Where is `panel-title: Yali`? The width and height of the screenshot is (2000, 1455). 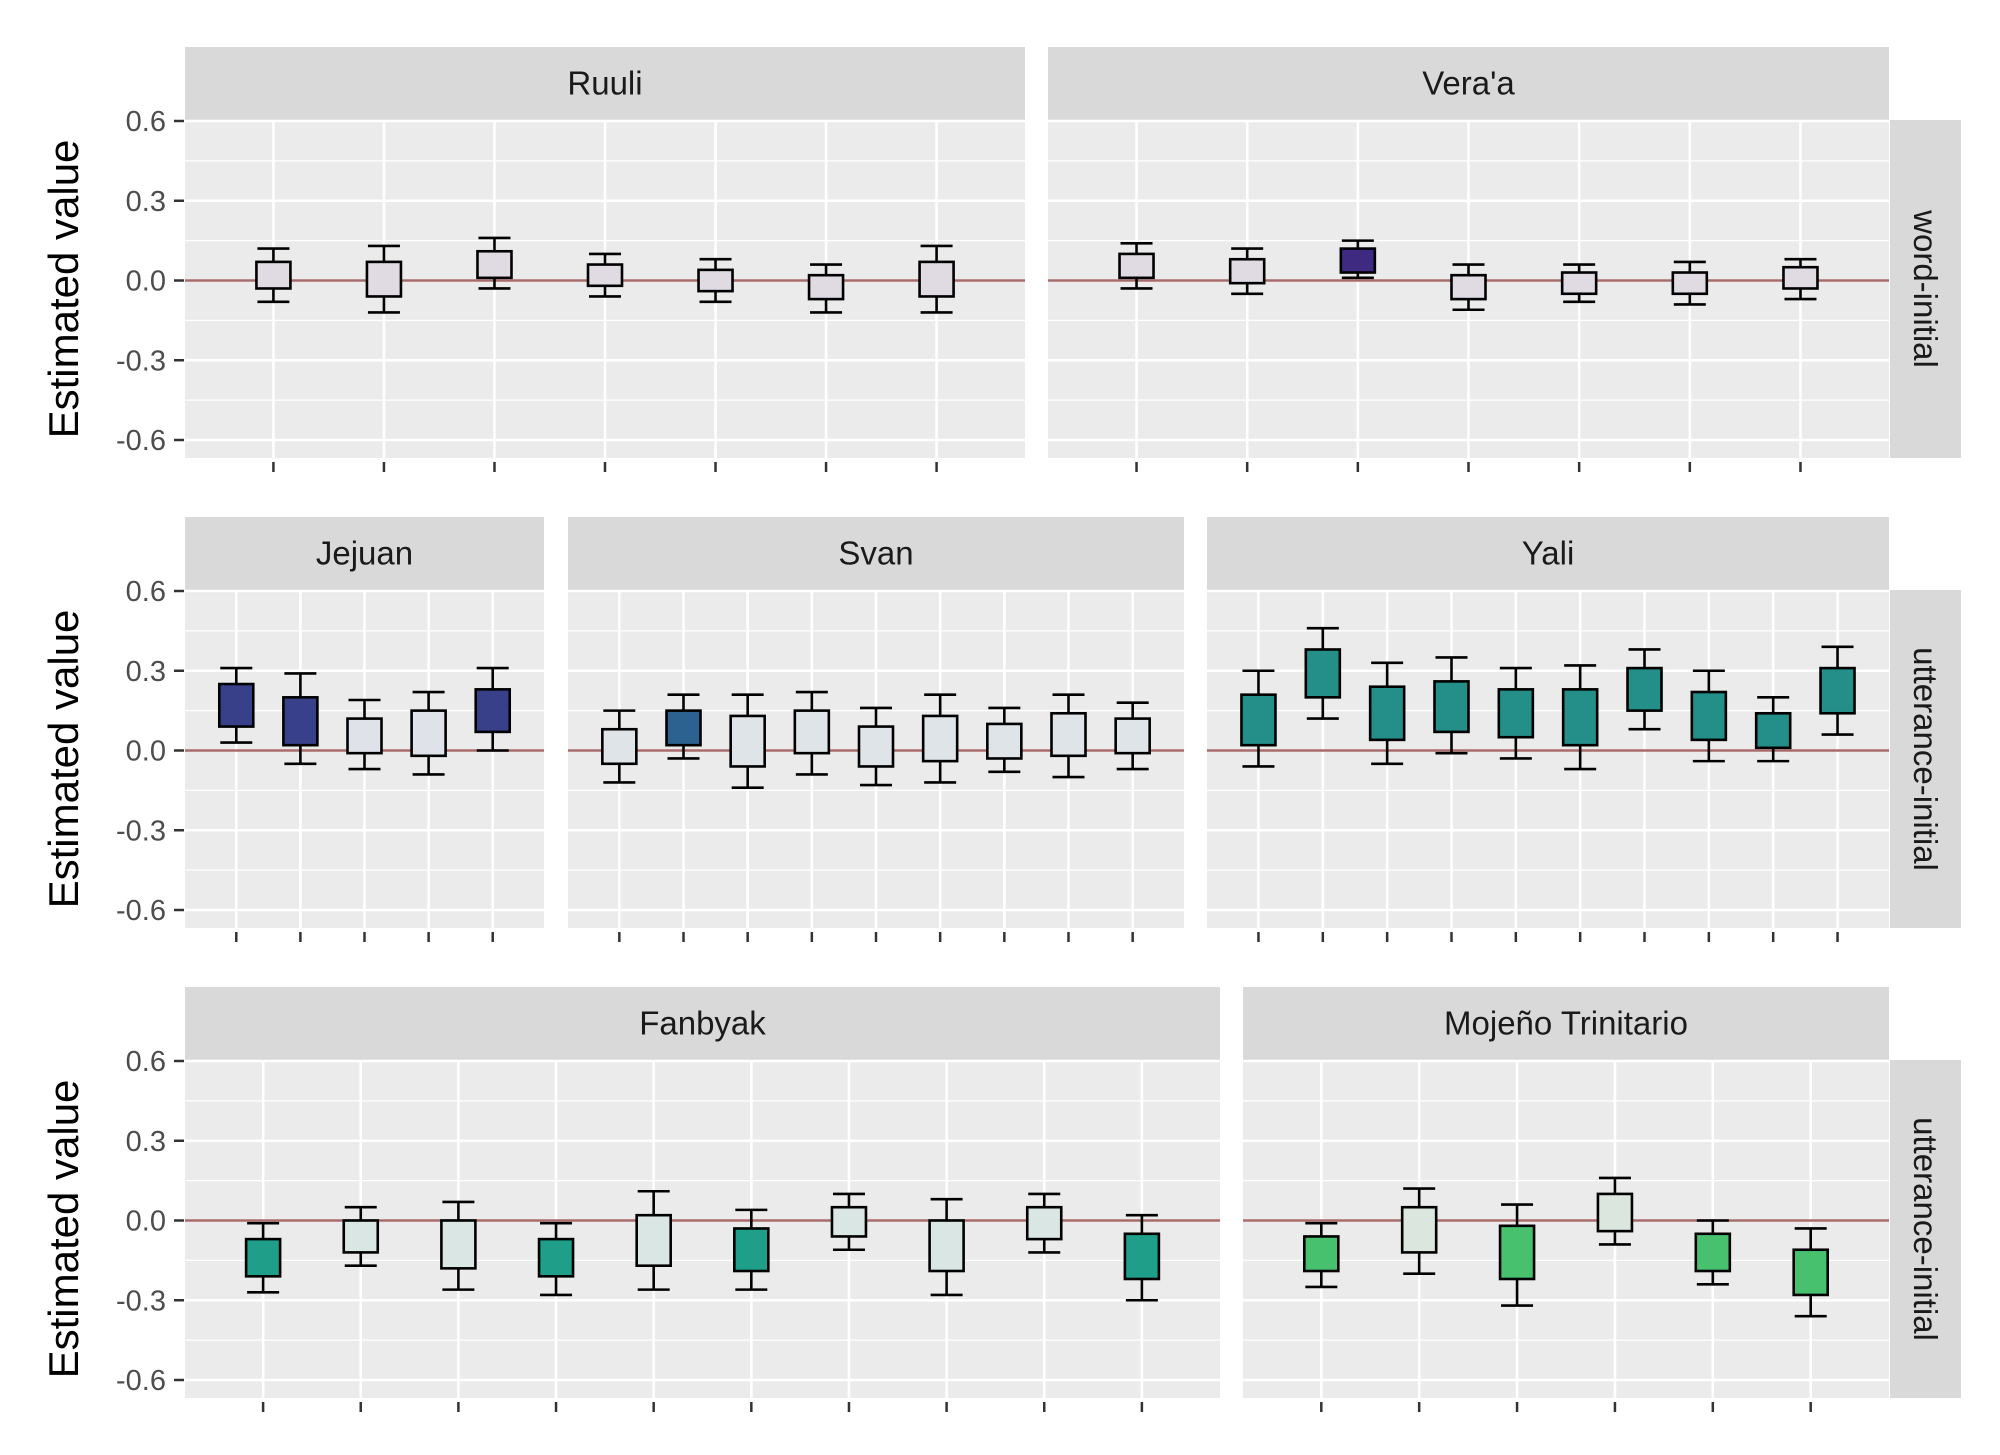
panel-title: Yali is located at coordinates (1548, 553).